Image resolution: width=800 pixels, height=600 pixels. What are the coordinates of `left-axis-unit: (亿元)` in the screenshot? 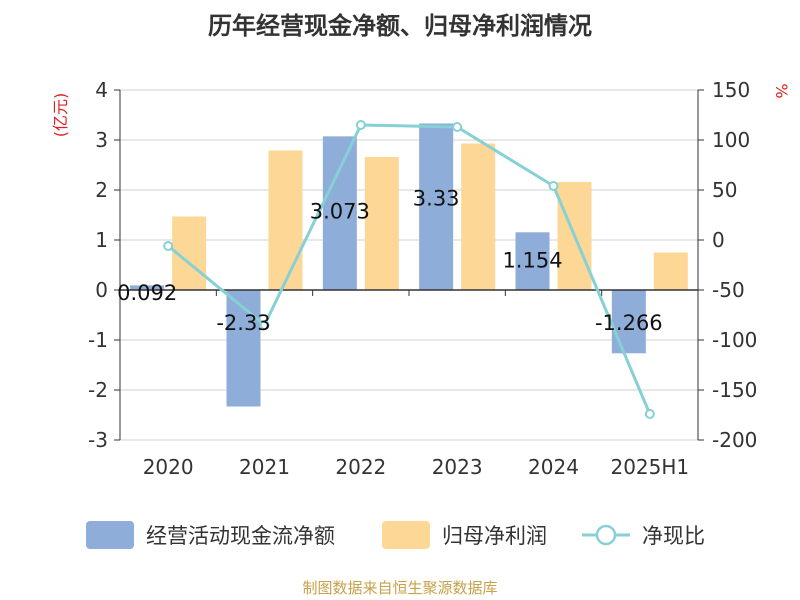 It's located at (60, 115).